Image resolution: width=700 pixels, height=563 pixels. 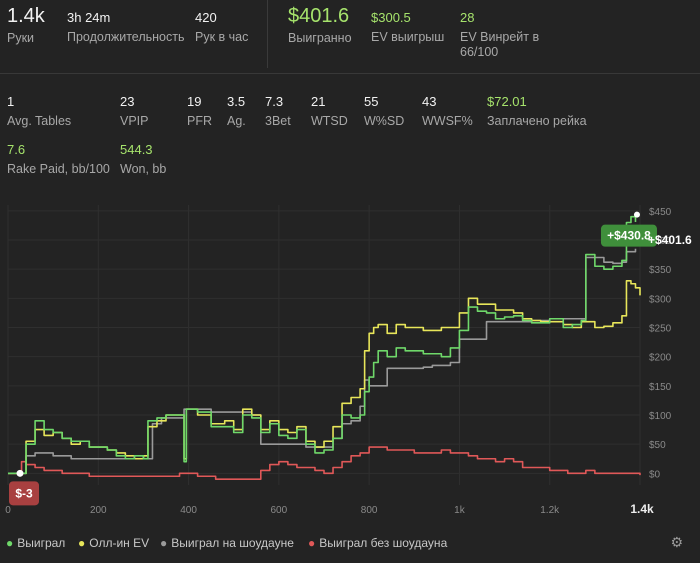 I want to click on stat-won: $401.6 Выигранно, so click(x=320, y=25).